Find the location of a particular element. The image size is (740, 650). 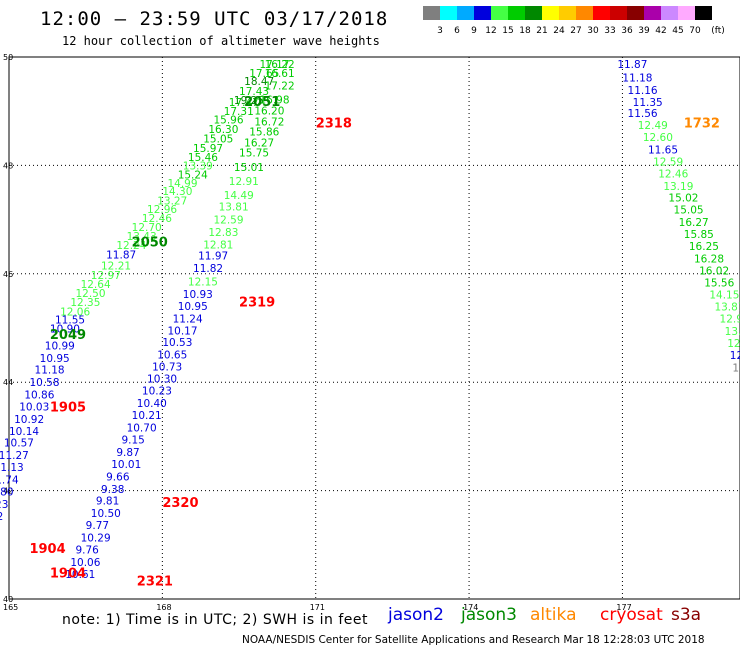

swh-value: 16.22 is located at coordinates (280, 65).